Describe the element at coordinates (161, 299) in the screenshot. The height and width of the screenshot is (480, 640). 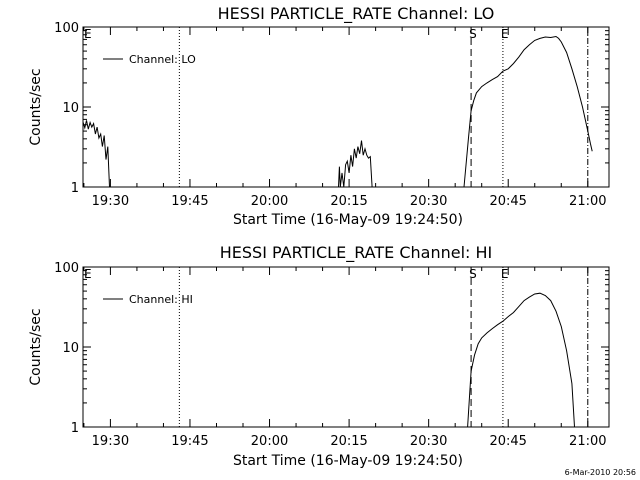
I see `legend-label: Channel: HI` at that location.